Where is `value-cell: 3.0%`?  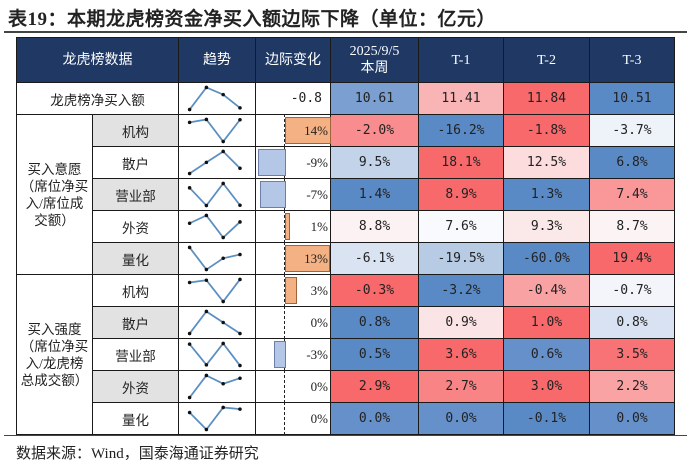
value-cell: 3.0% is located at coordinates (546, 386).